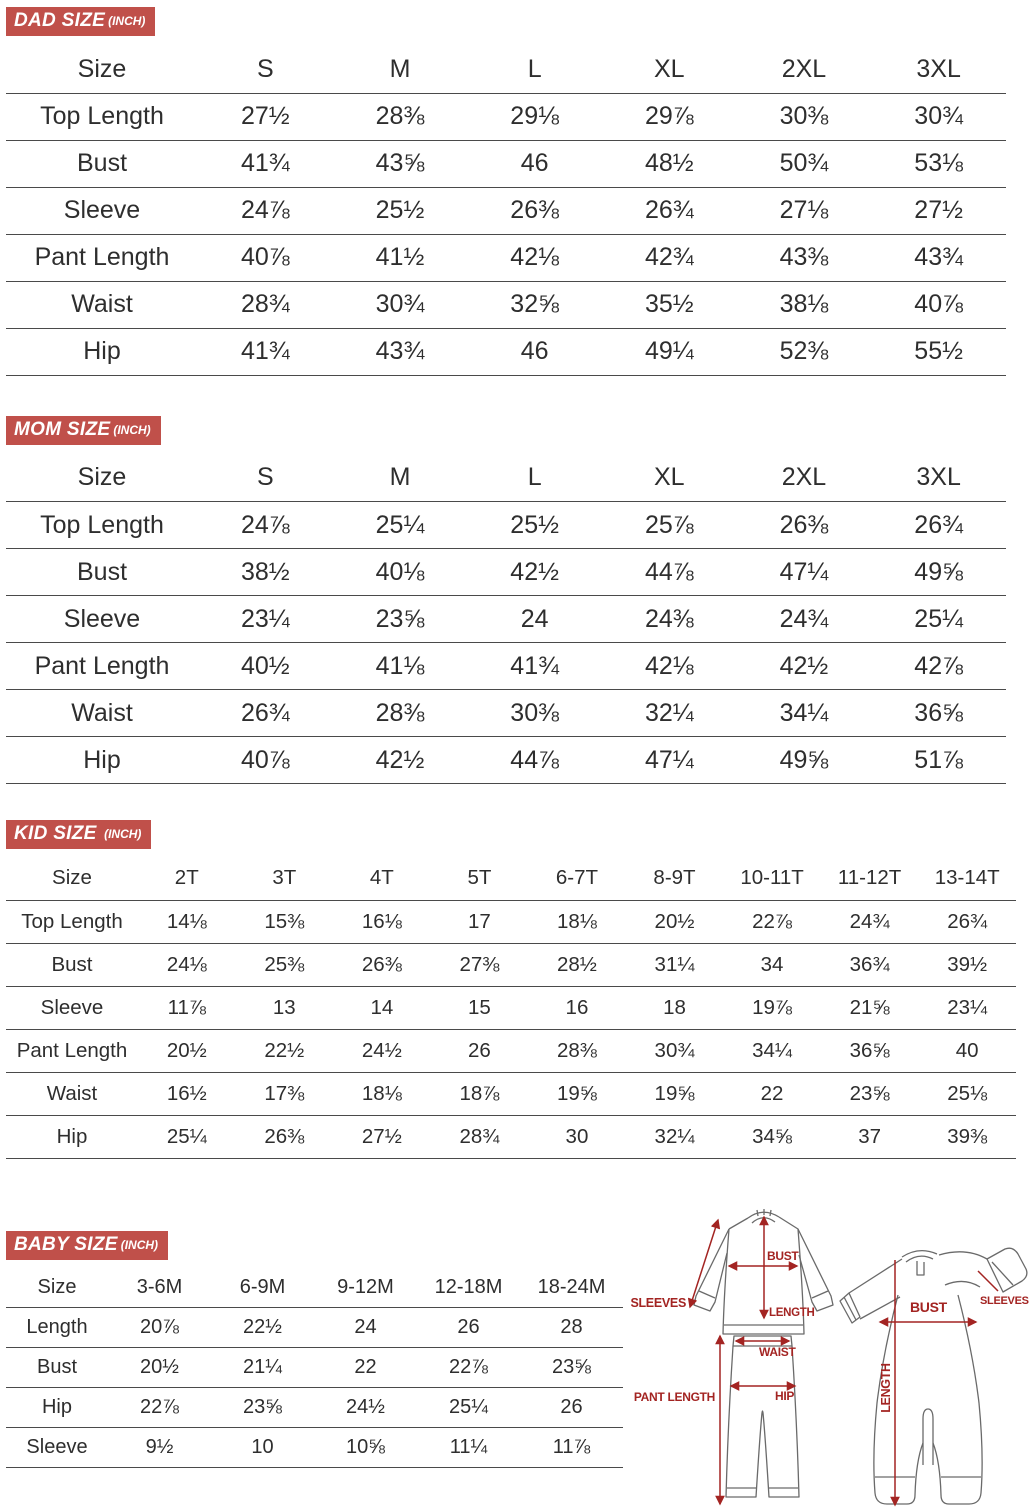 The width and height of the screenshot is (1035, 1509). I want to click on size-column-header: 9-12M, so click(365, 1287).